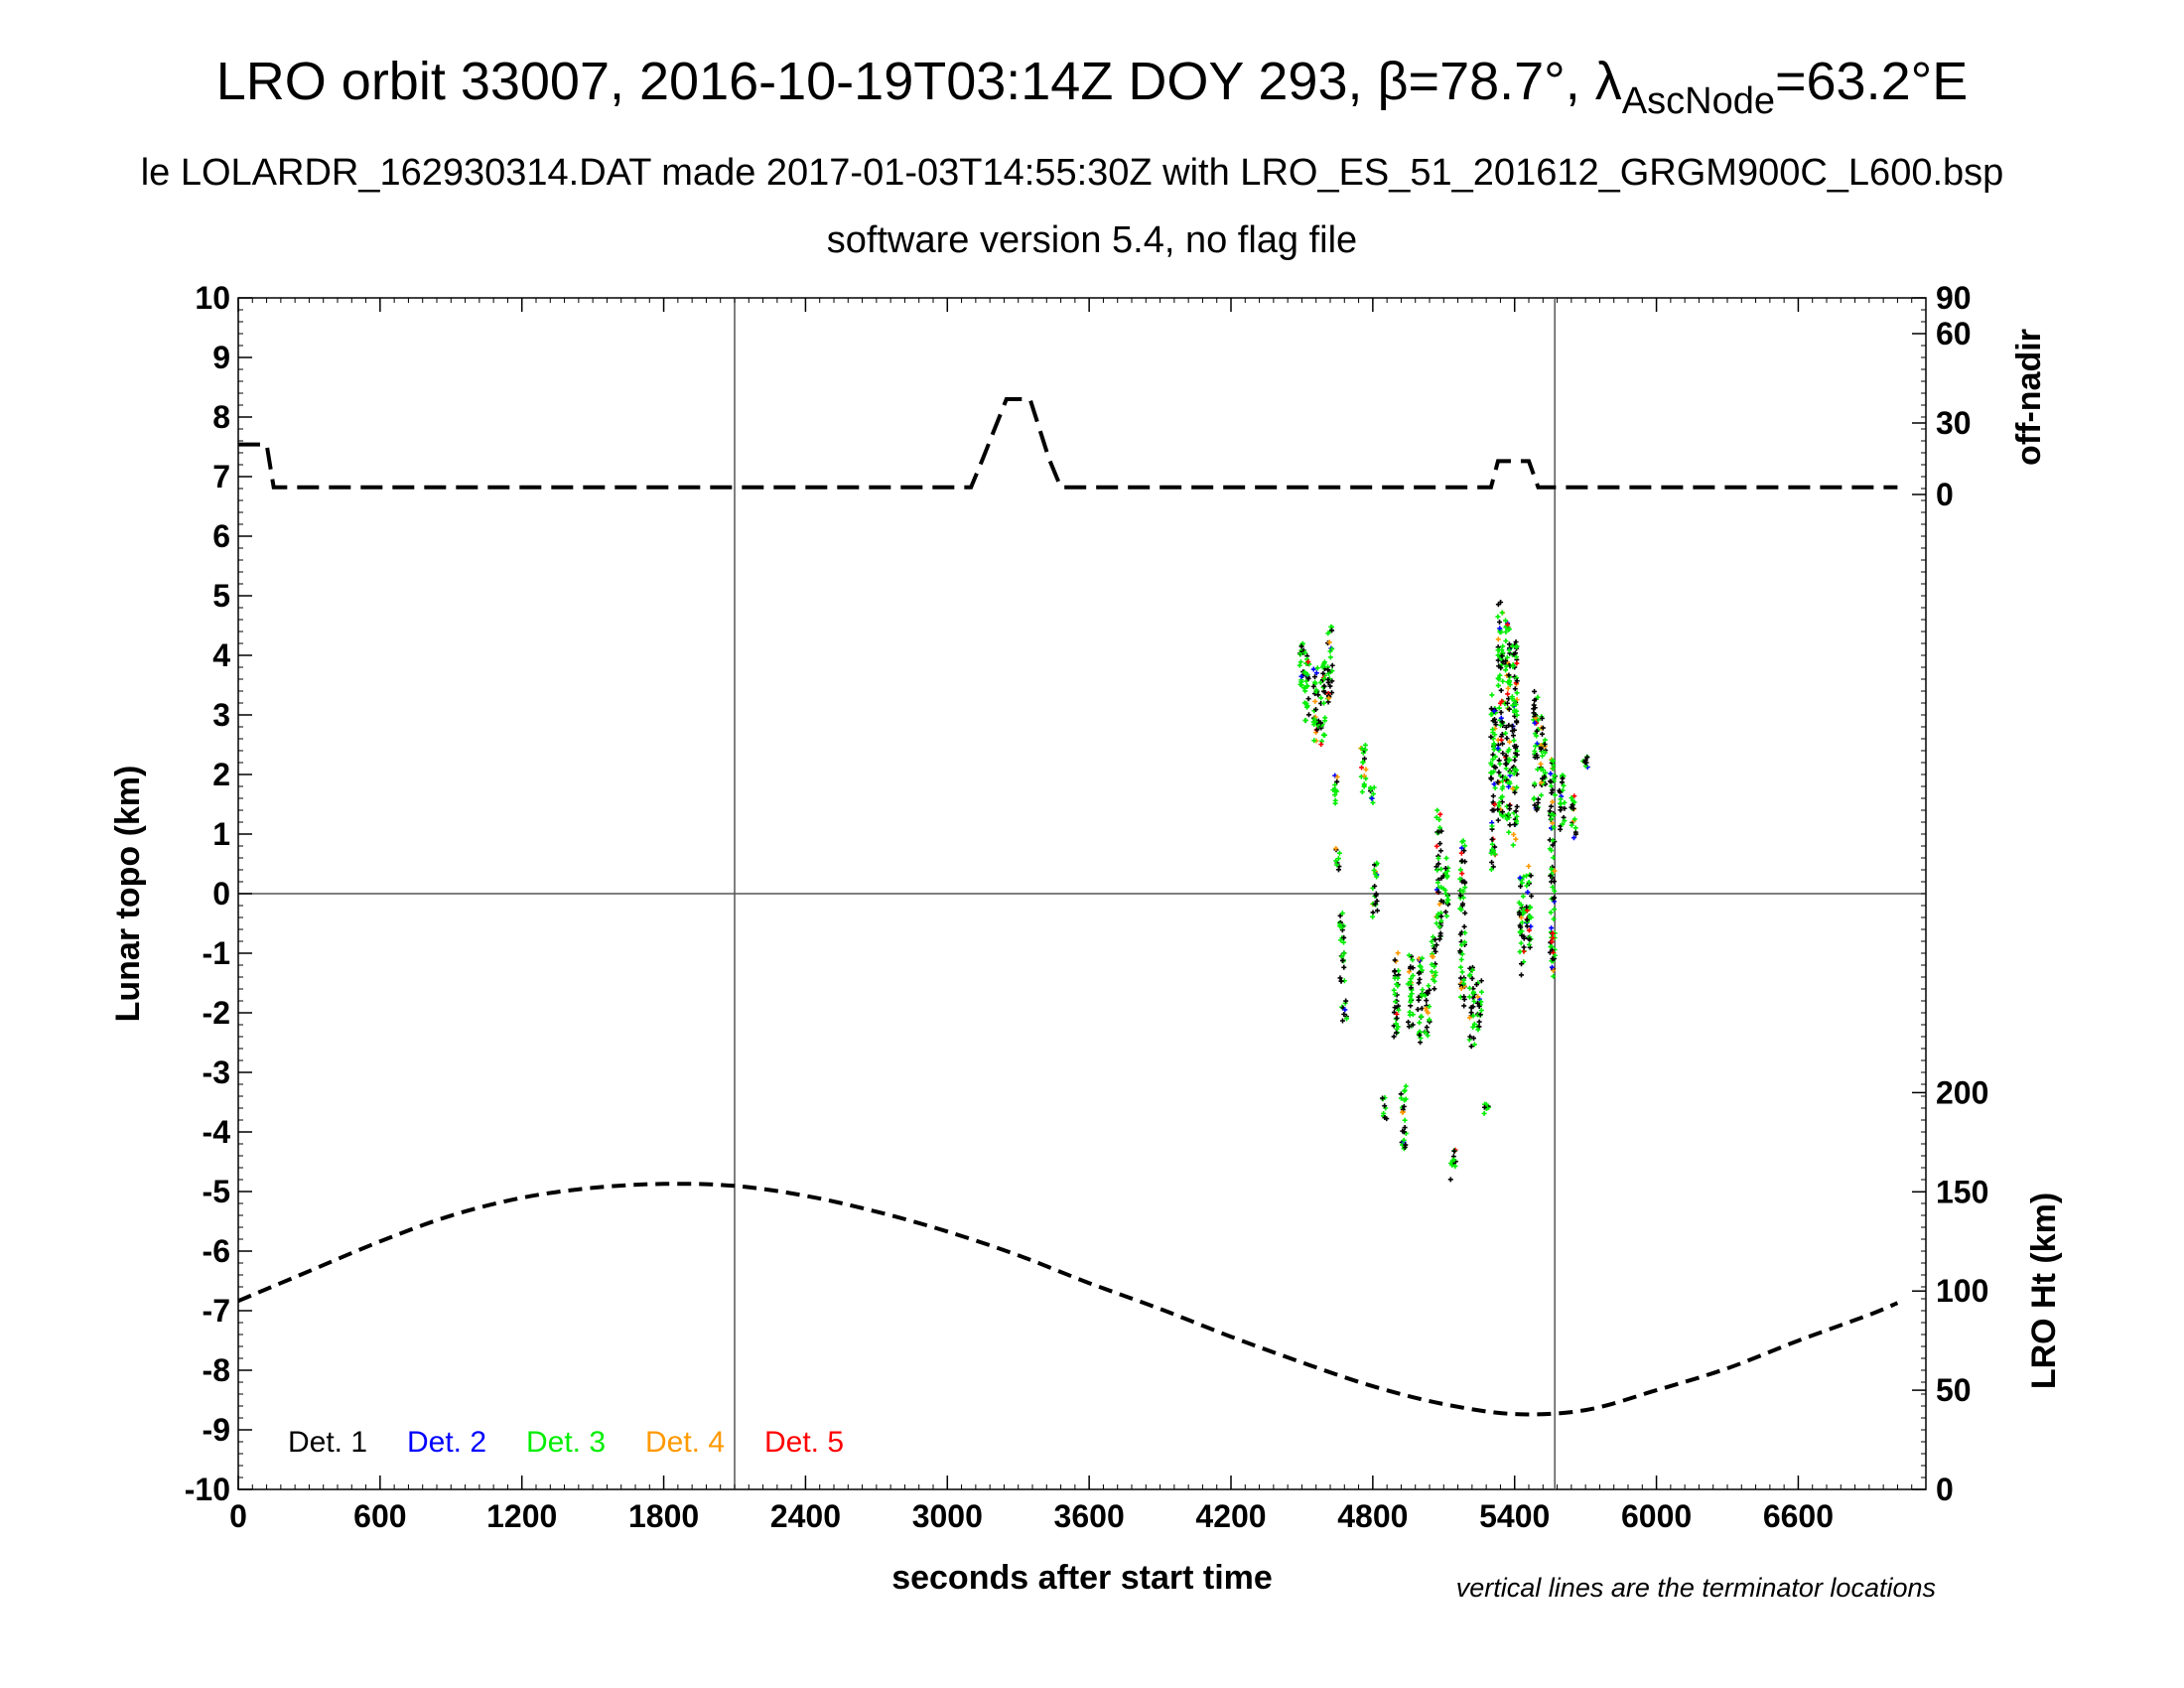 The height and width of the screenshot is (1688, 2184). I want to click on x-tick-label: 0, so click(238, 1516).